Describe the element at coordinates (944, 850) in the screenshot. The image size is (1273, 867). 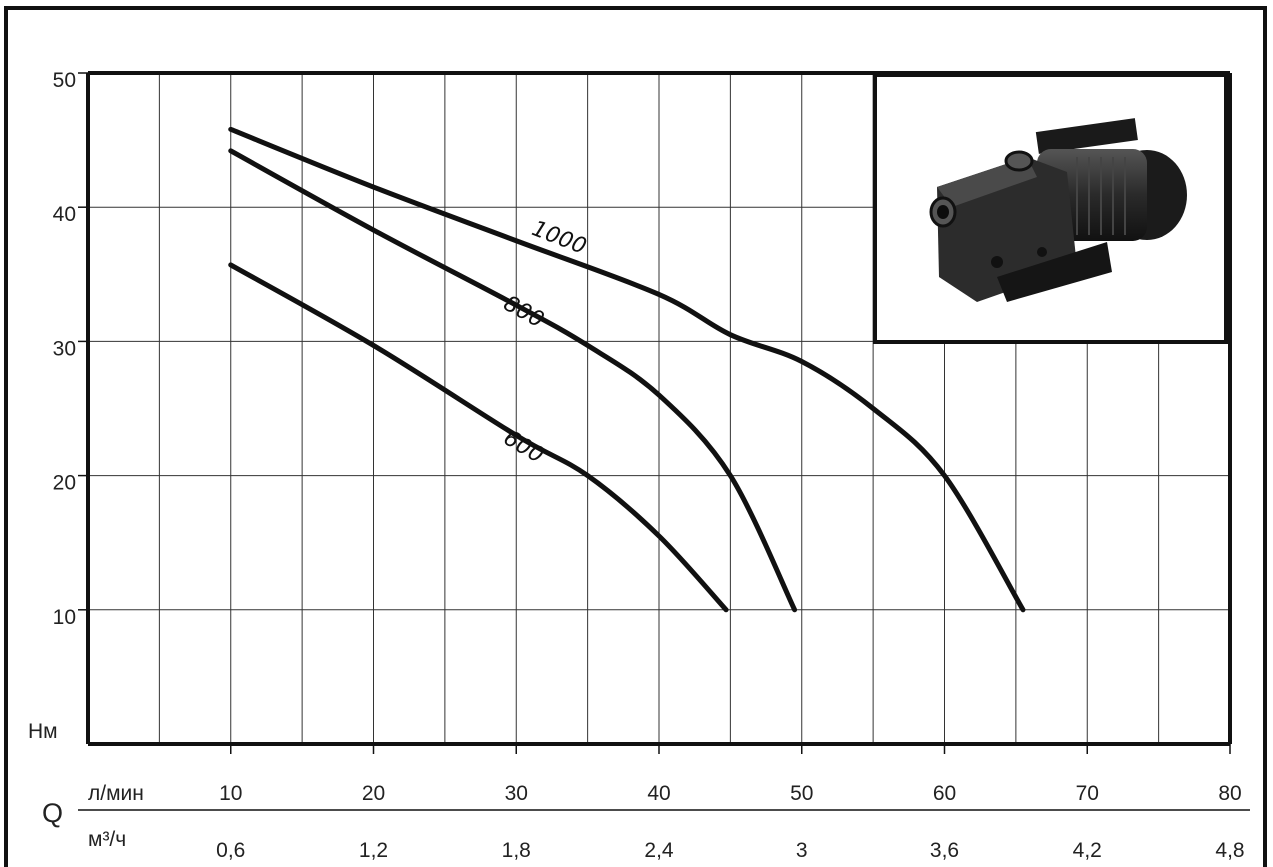
I see `x2-tick-label: 3,6` at that location.